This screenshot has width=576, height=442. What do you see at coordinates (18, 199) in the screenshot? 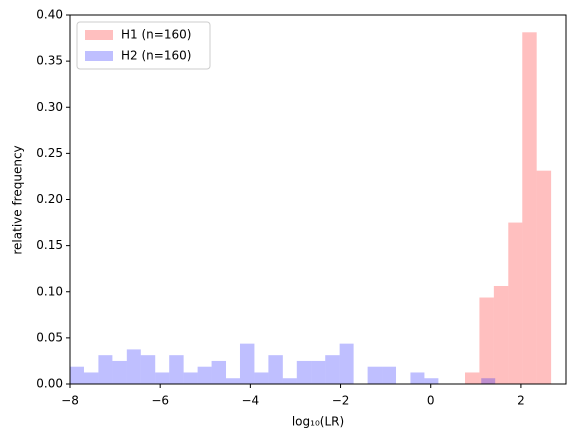
I see `y-axis-label: relative frequency` at bounding box center [18, 199].